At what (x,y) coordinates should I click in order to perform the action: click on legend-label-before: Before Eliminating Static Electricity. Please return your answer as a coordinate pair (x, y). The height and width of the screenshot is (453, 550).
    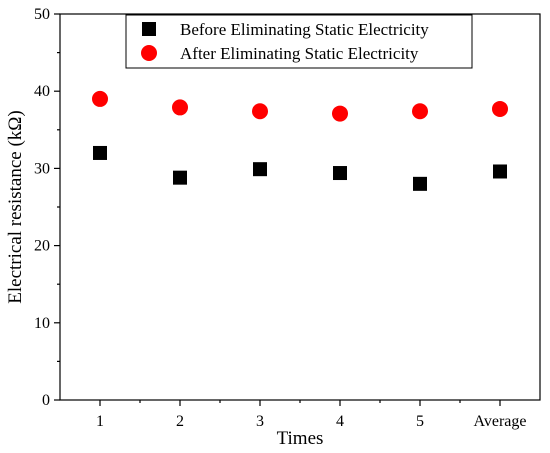
    Looking at the image, I should click on (304, 29).